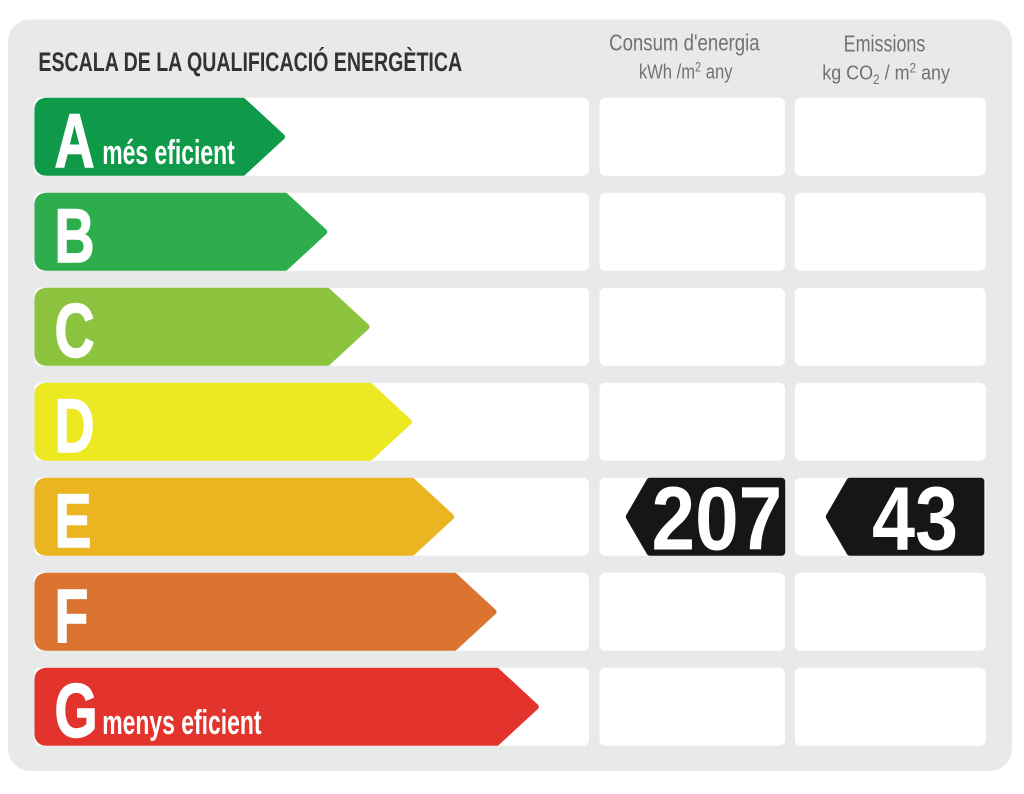 The image size is (1024, 794). What do you see at coordinates (686, 70) in the screenshot?
I see `svg-text: kWh /m2 any` at bounding box center [686, 70].